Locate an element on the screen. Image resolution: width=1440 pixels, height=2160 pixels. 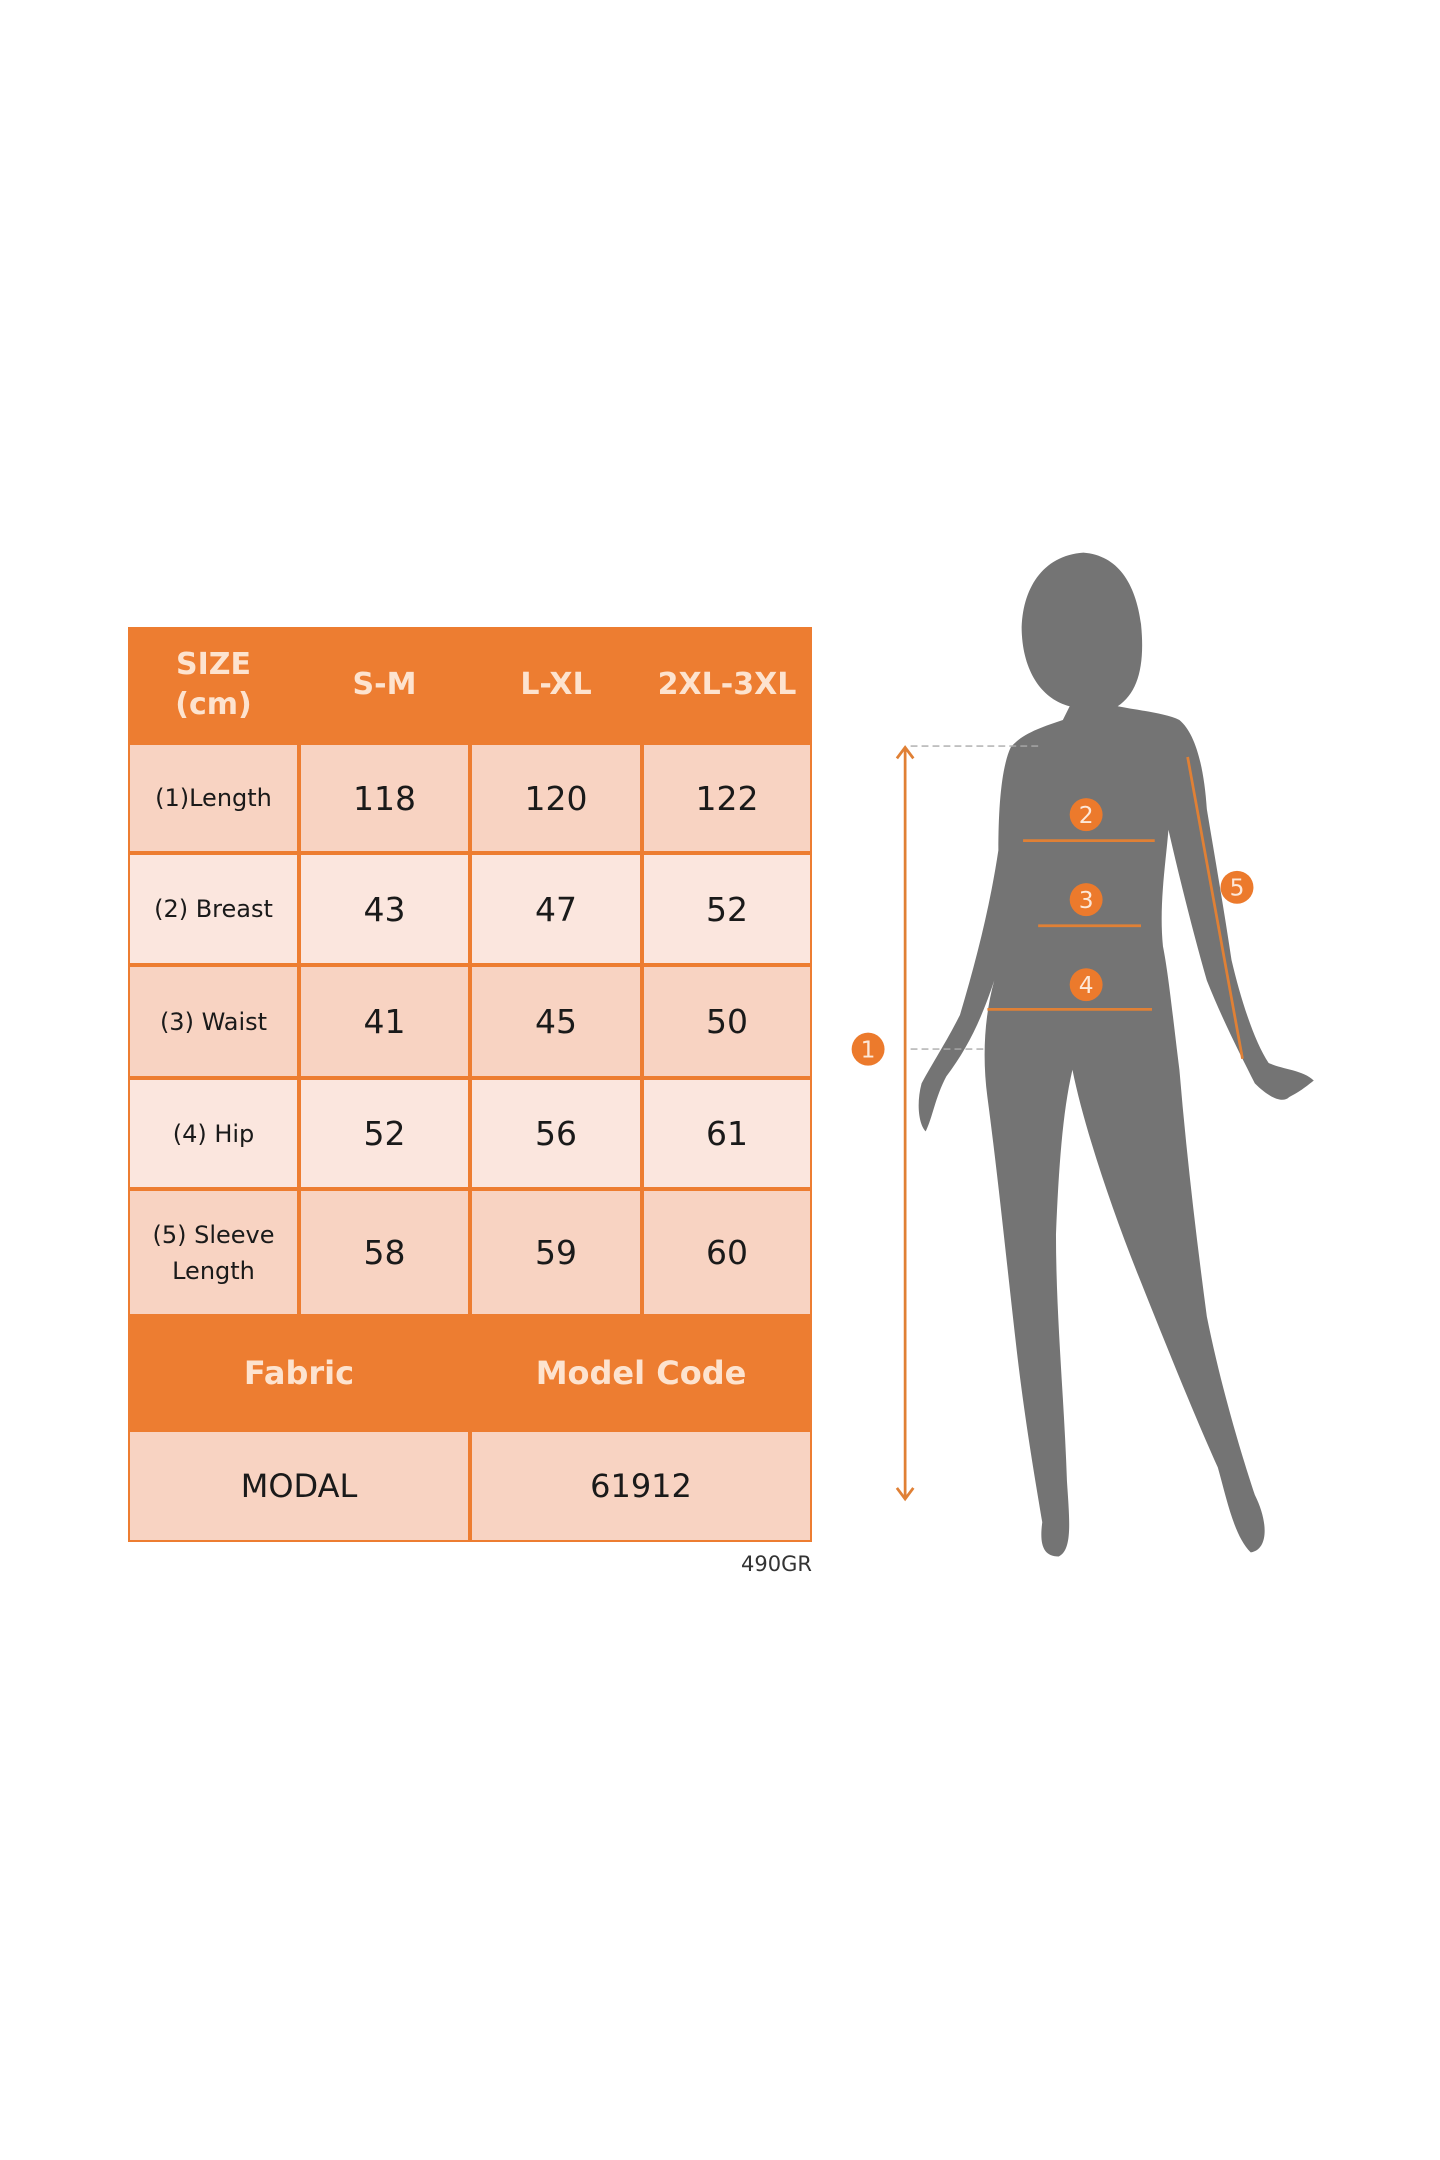
cell: 45 is located at coordinates (556, 1021).